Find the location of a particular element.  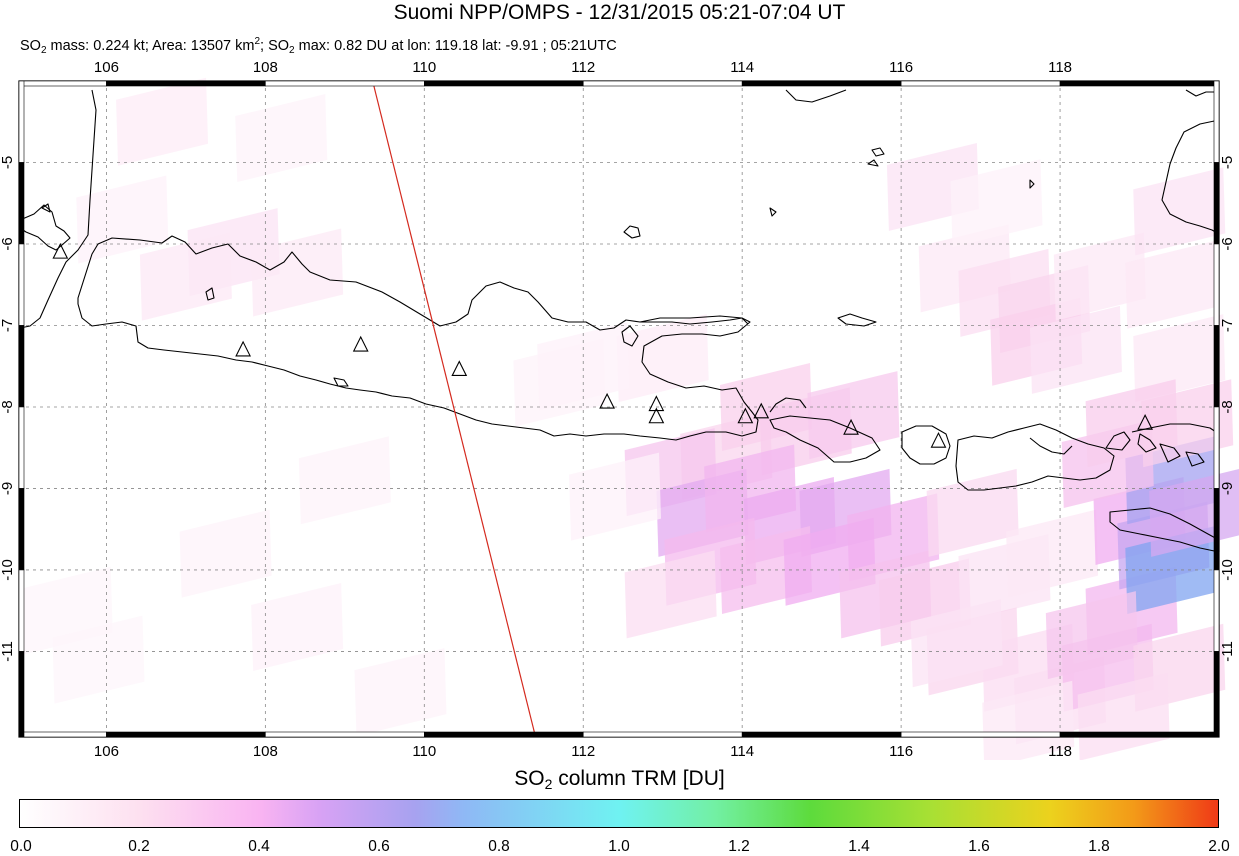

colorbar-tick-label: 1.6 is located at coordinates (979, 846).